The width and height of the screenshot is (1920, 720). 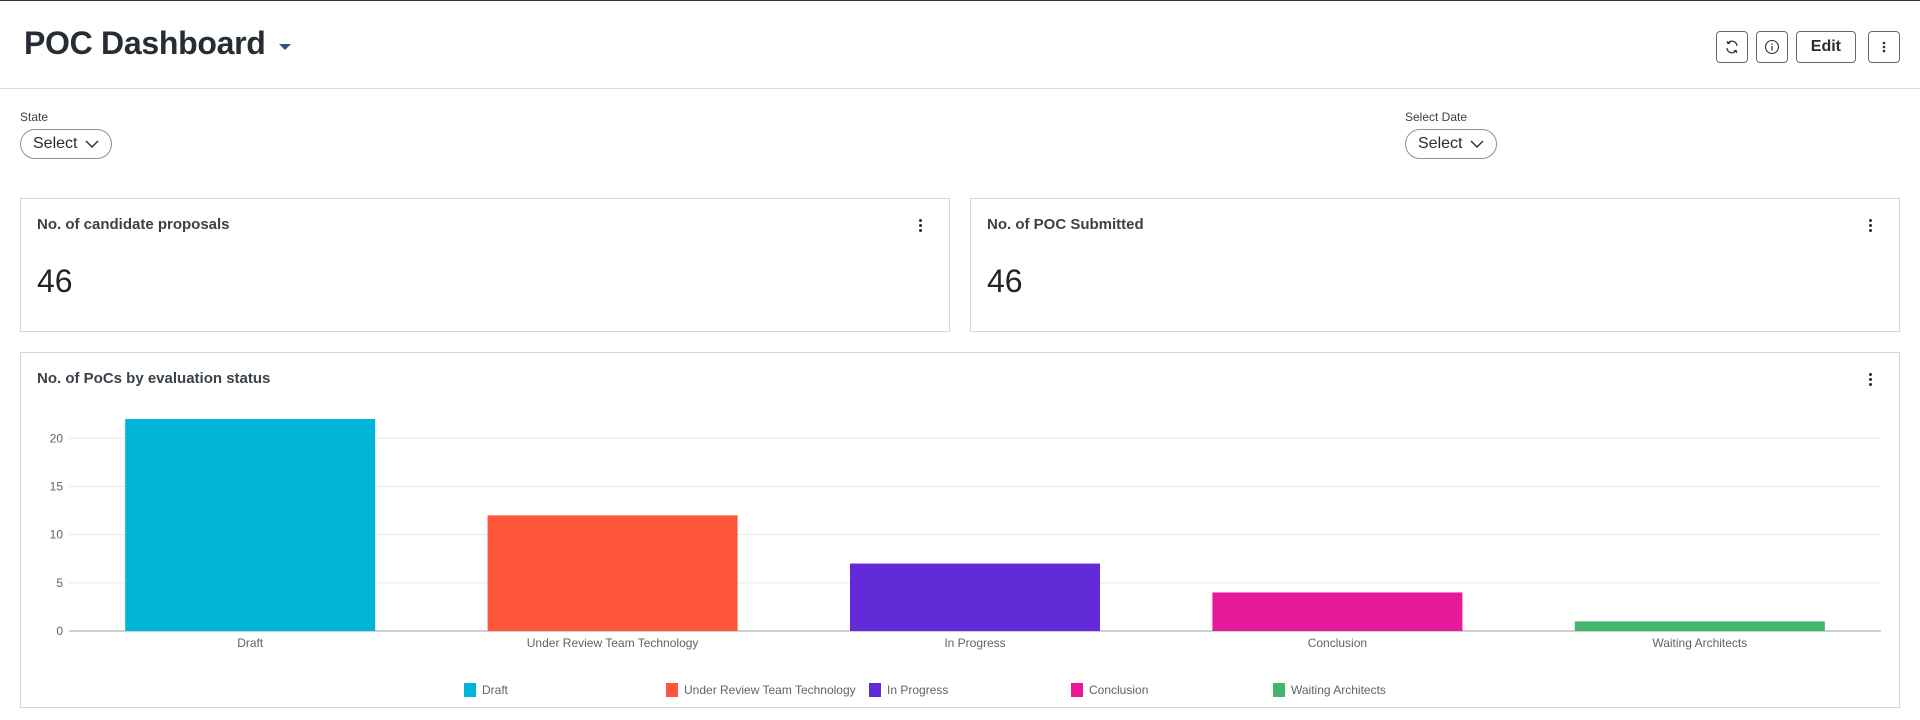 What do you see at coordinates (1440, 143) in the screenshot?
I see `date-select-value: Select` at bounding box center [1440, 143].